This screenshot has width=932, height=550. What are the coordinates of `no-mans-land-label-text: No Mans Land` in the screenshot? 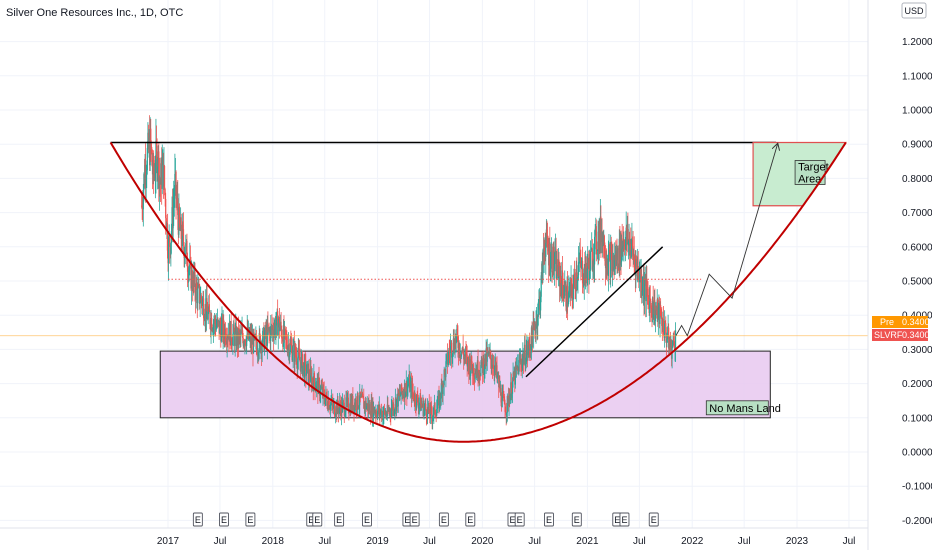 It's located at (745, 409).